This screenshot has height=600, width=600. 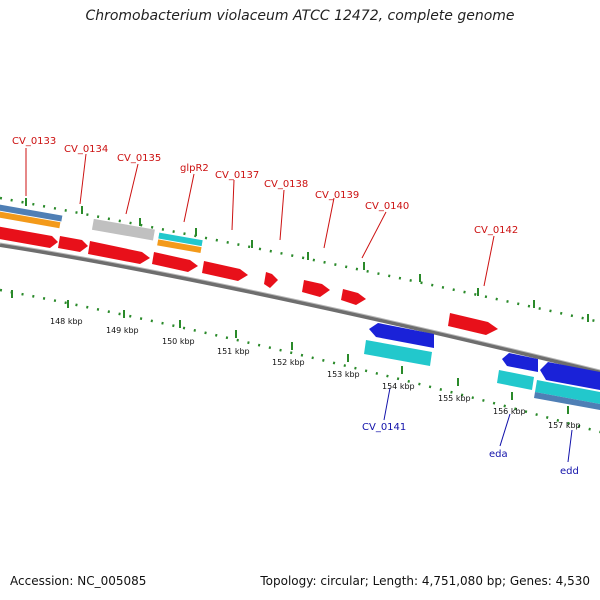 What do you see at coordinates (398, 353) in the screenshot?
I see `rna-cyan-cv0141` at bounding box center [398, 353].